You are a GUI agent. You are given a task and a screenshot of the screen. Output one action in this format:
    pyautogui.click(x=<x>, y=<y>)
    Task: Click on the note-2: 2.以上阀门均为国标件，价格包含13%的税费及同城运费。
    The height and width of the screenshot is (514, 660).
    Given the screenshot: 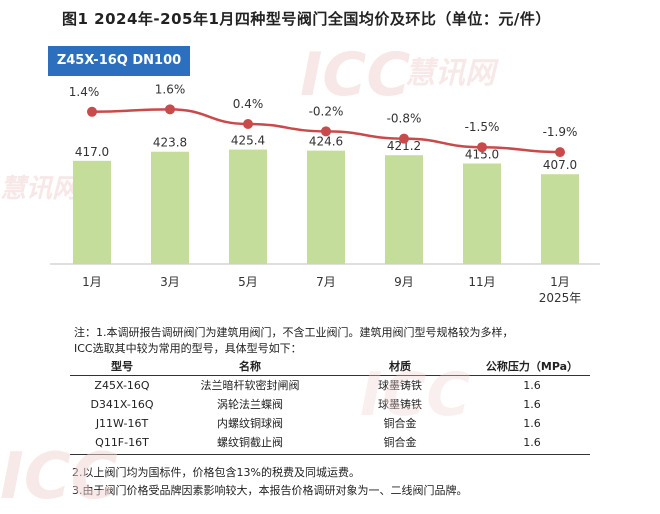 What is the action you would take?
    pyautogui.click(x=216, y=472)
    